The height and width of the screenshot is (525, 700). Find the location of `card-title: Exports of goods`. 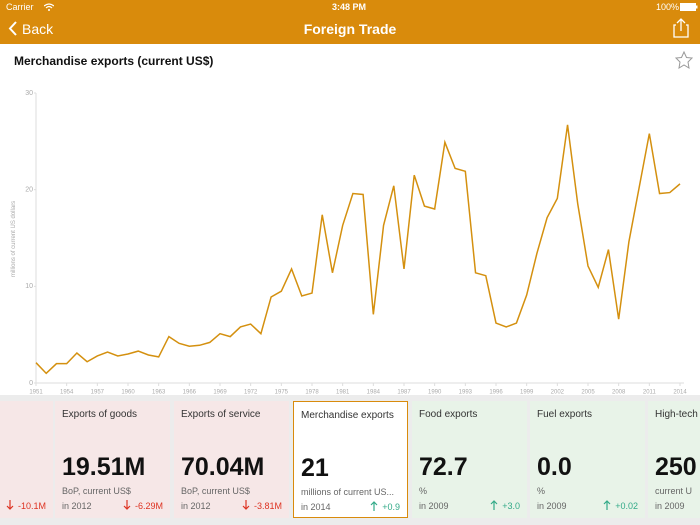

card-title: Exports of goods is located at coordinates (100, 414).